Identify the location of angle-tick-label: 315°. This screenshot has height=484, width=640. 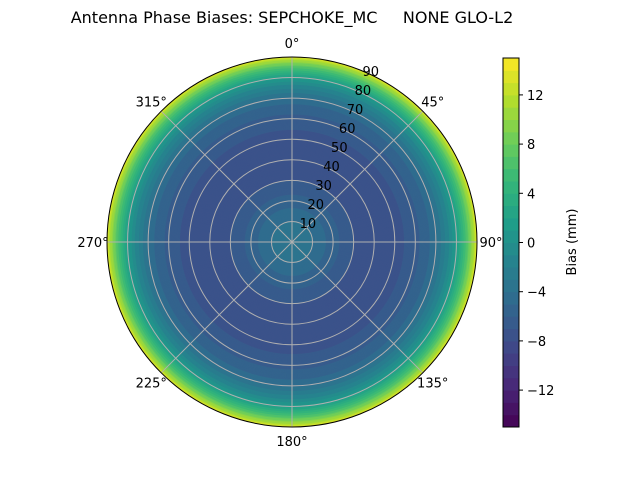
(151, 102).